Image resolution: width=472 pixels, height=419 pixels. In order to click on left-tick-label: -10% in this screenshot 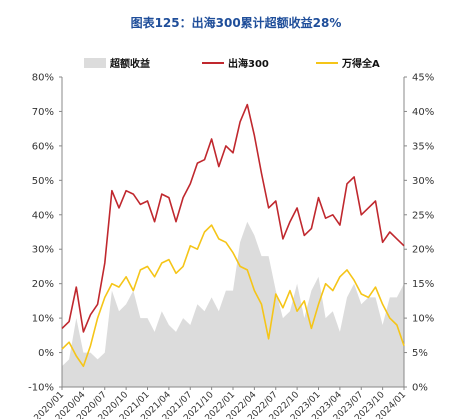, I will do `click(41, 388)`.